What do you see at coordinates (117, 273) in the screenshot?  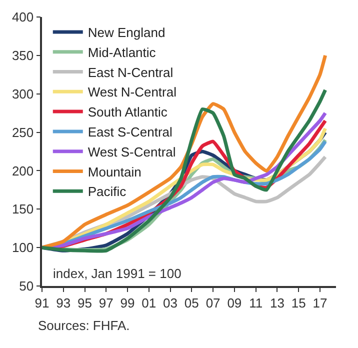 I see `annotation: index, Jan 1991 = 100` at bounding box center [117, 273].